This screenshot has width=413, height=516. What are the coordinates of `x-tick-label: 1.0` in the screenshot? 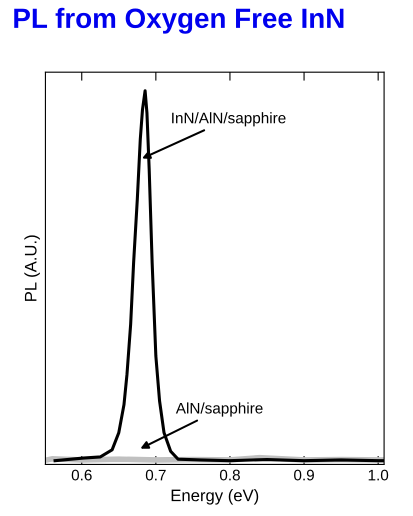 It's located at (378, 475).